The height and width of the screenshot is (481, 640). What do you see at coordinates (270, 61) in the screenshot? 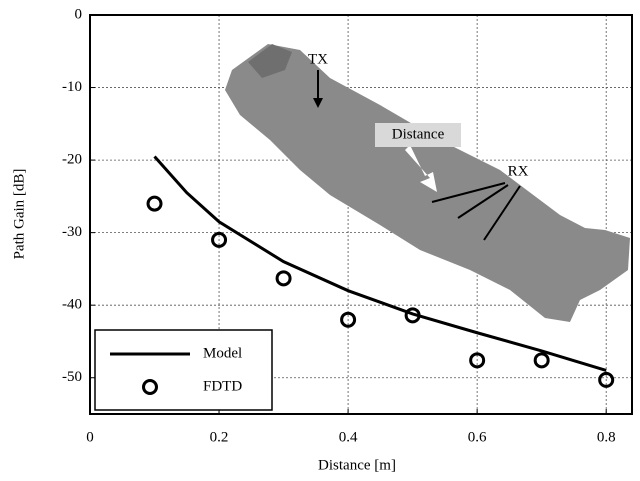
I see `head-shape` at bounding box center [270, 61].